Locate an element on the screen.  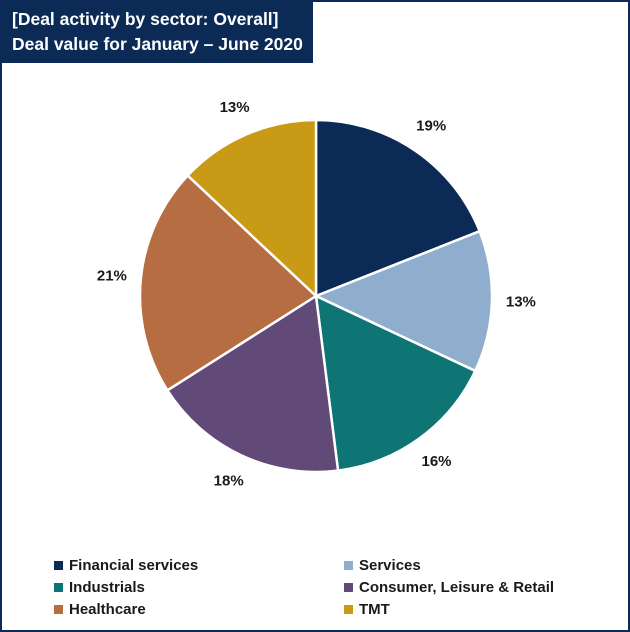
pie-slice-tmt is located at coordinates (251, 208).